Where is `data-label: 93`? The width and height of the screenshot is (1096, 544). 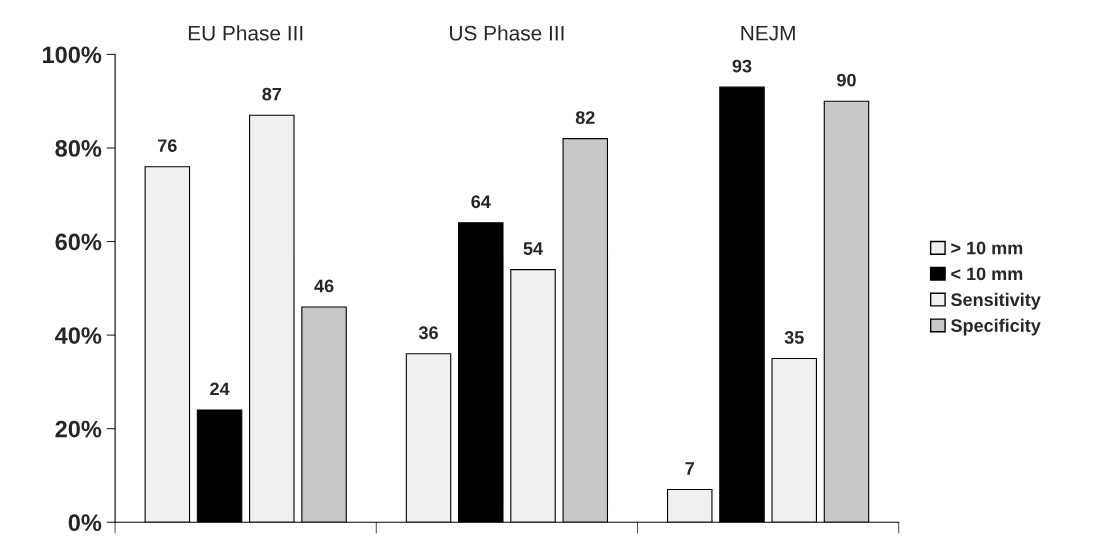 data-label: 93 is located at coordinates (742, 66).